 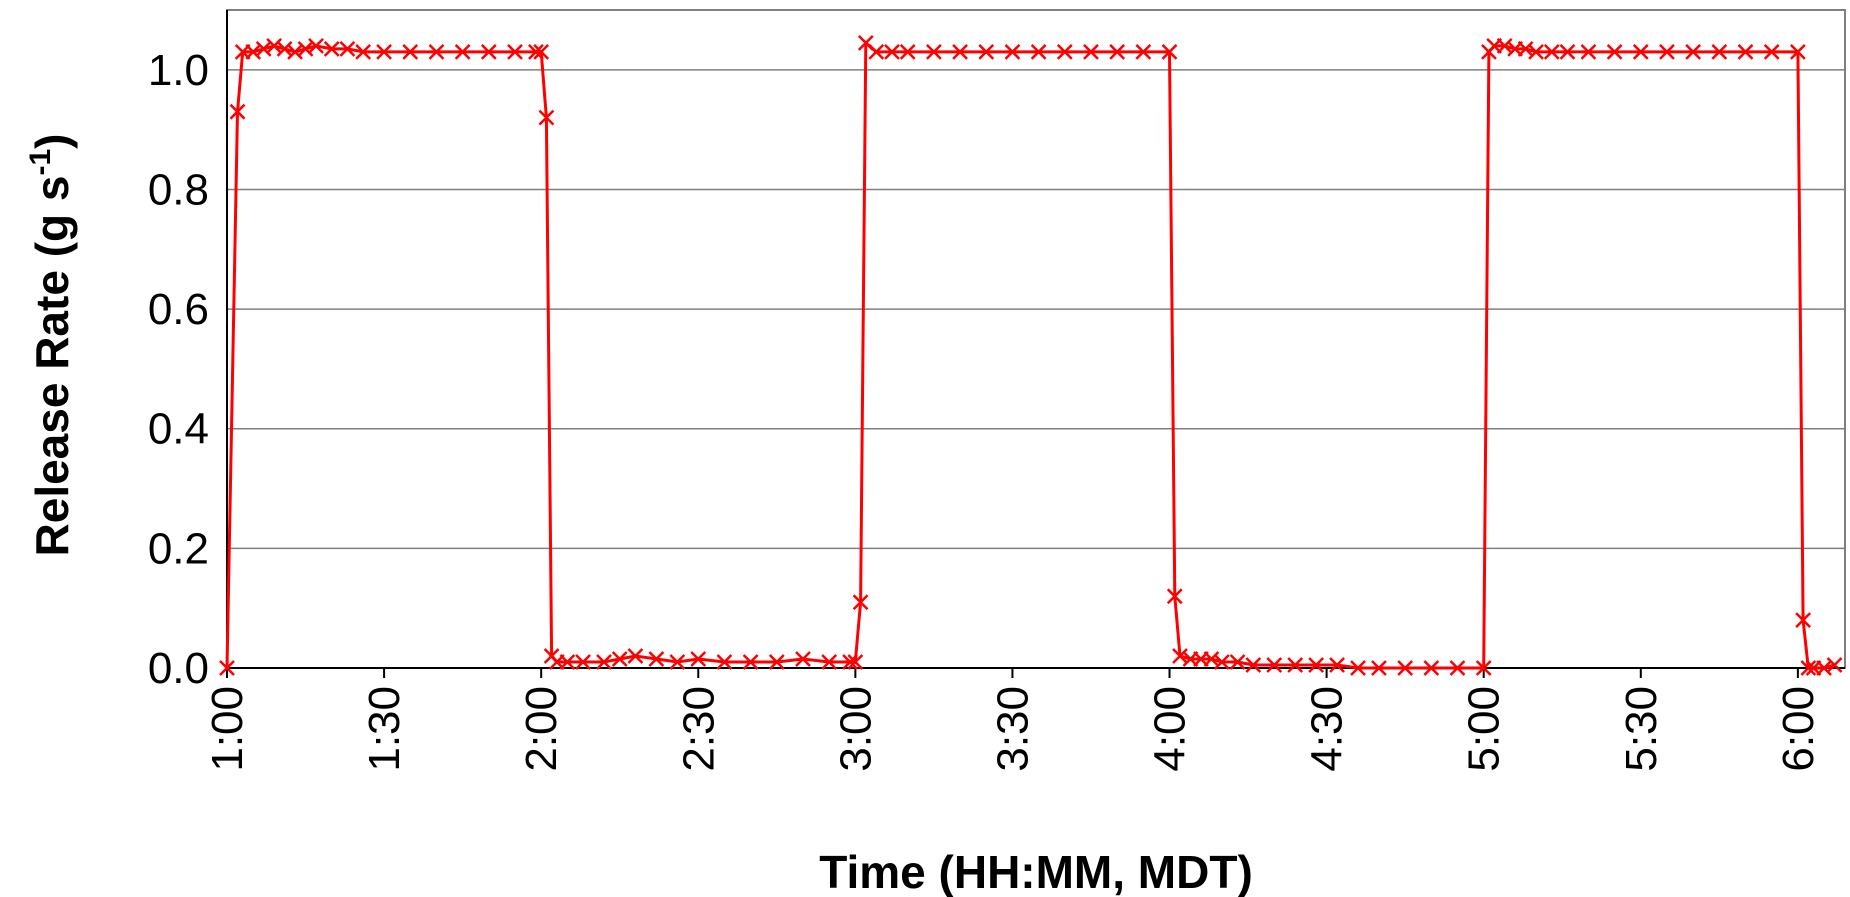 I want to click on y-tick-label: 0.6, so click(x=178, y=309).